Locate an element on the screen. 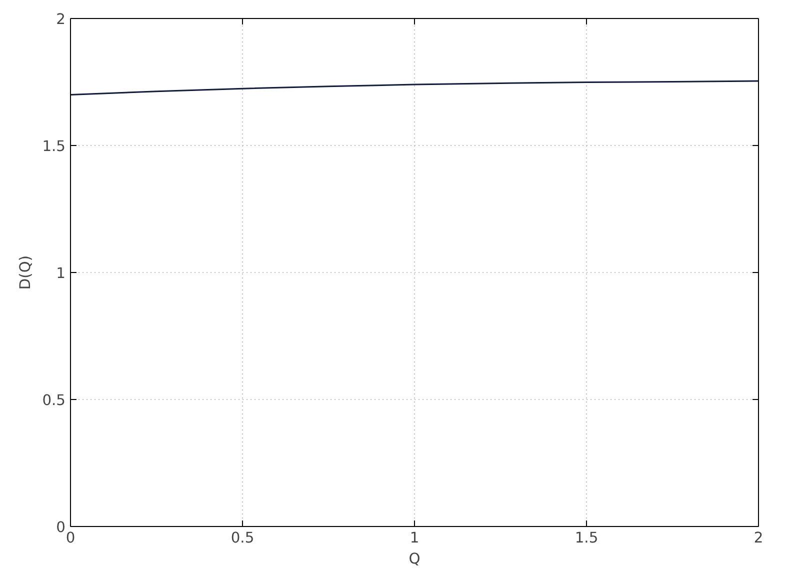 The width and height of the screenshot is (788, 576). x-tick-label: 1.5 is located at coordinates (586, 538).